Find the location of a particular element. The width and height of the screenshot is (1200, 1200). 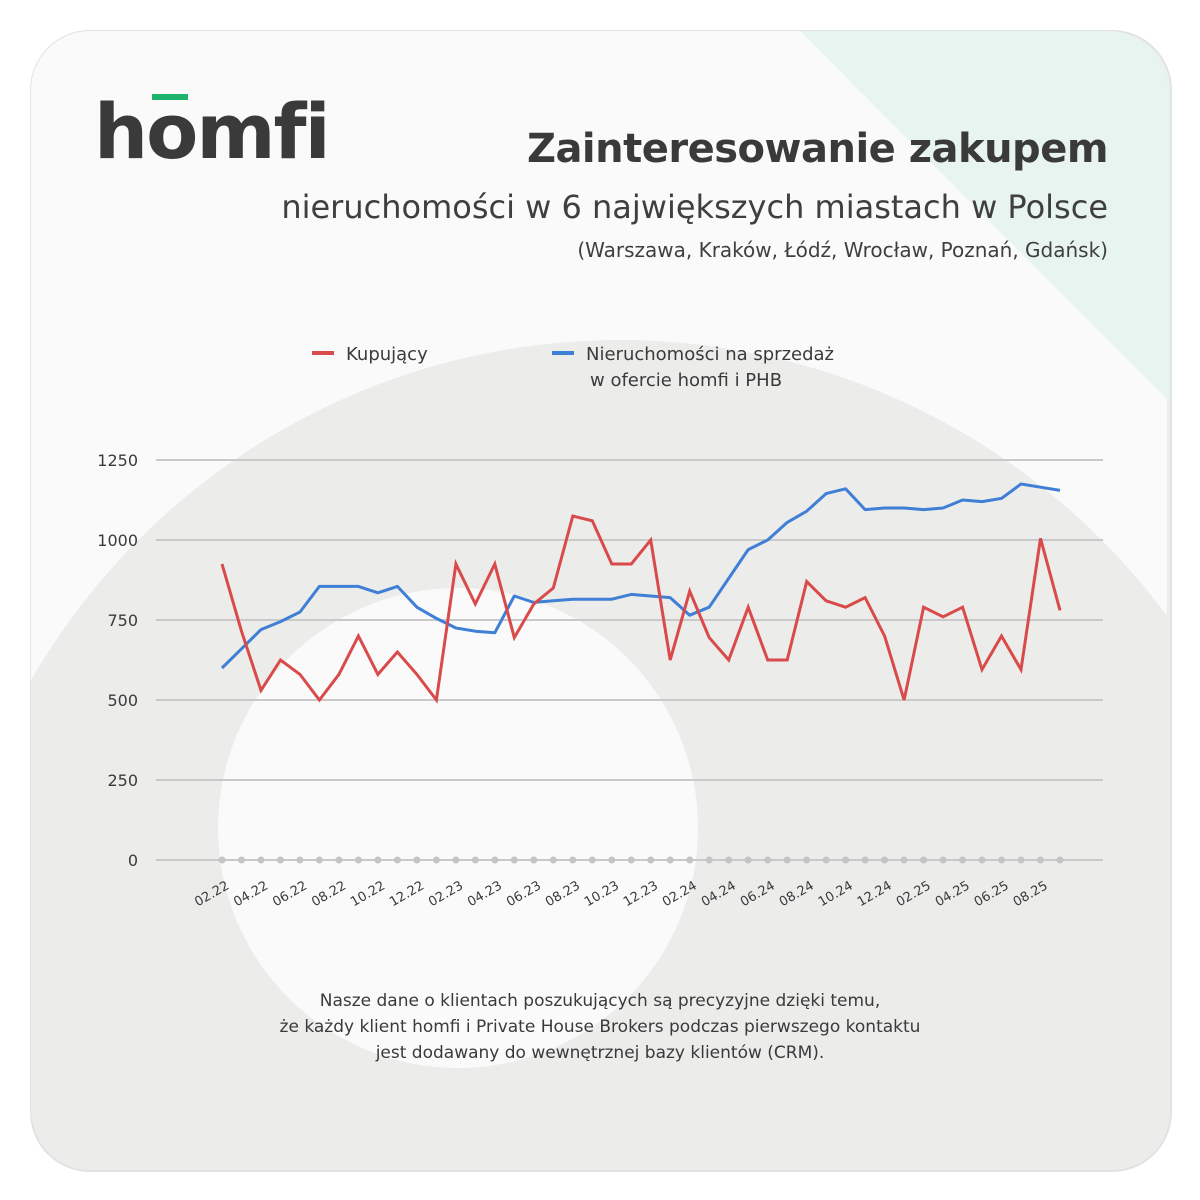

y-tick-label: 1250 is located at coordinates (117, 460).